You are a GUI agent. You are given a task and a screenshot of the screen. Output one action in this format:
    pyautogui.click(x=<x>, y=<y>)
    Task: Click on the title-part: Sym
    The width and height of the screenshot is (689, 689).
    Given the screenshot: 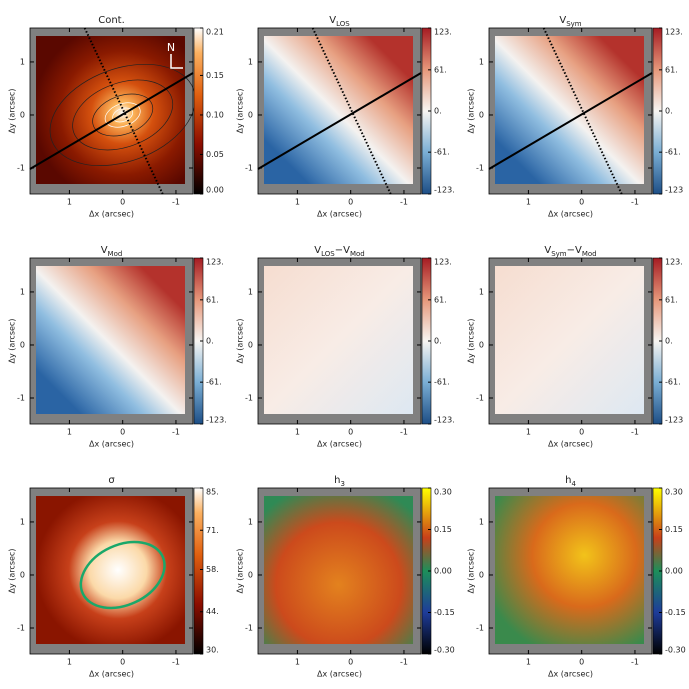 What is the action you would take?
    pyautogui.click(x=559, y=254)
    